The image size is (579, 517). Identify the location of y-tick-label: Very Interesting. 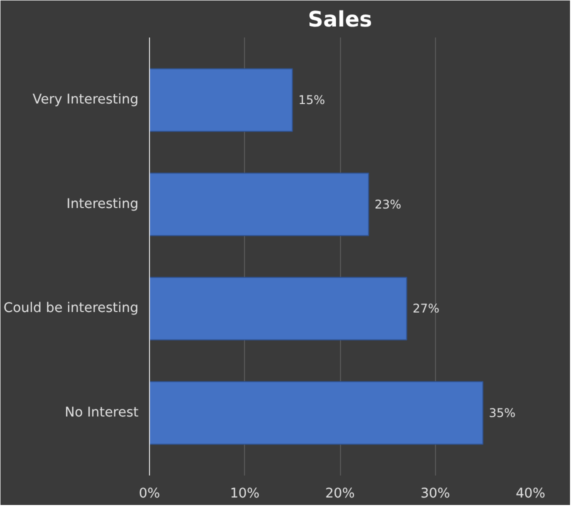
(85, 100).